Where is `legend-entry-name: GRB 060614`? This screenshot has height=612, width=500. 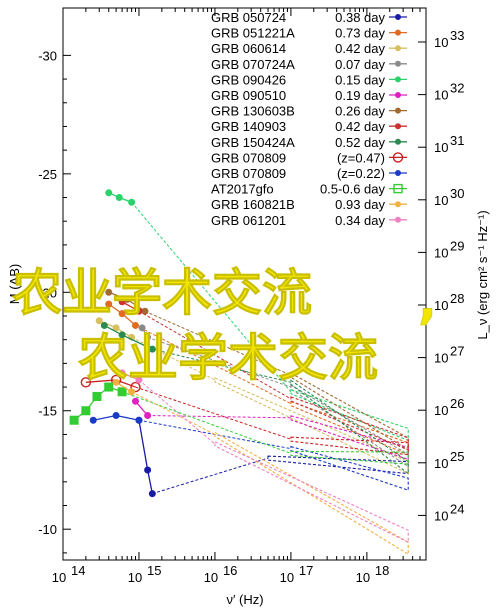
legend-entry-name: GRB 060614 is located at coordinates (248, 48).